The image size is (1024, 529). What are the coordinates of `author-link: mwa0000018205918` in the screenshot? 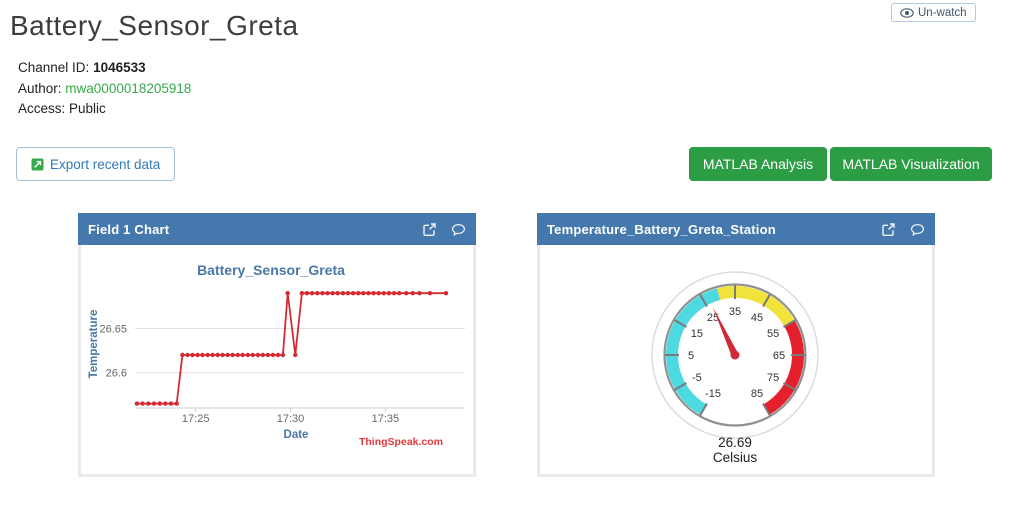 It's located at (128, 88).